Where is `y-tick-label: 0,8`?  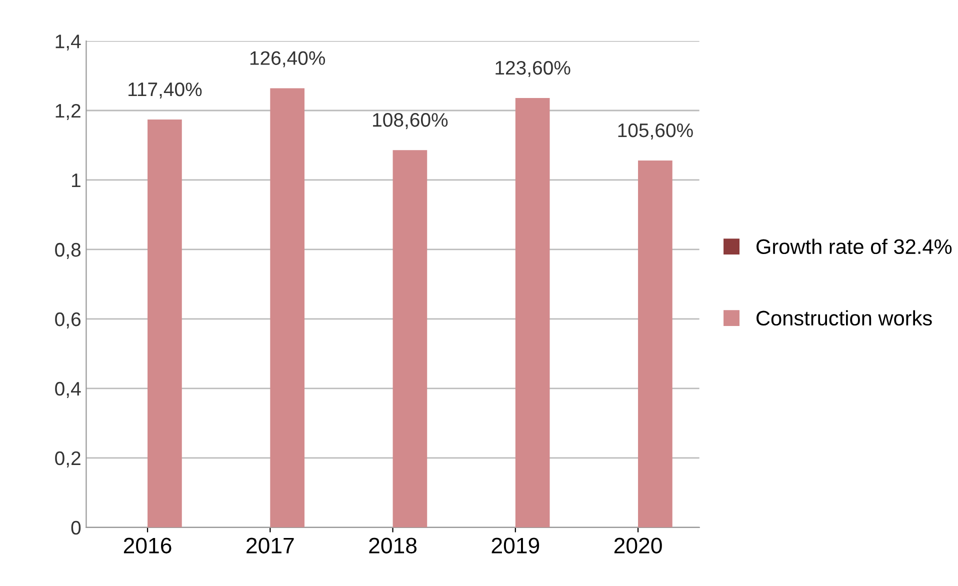
y-tick-label: 0,8 is located at coordinates (68, 250).